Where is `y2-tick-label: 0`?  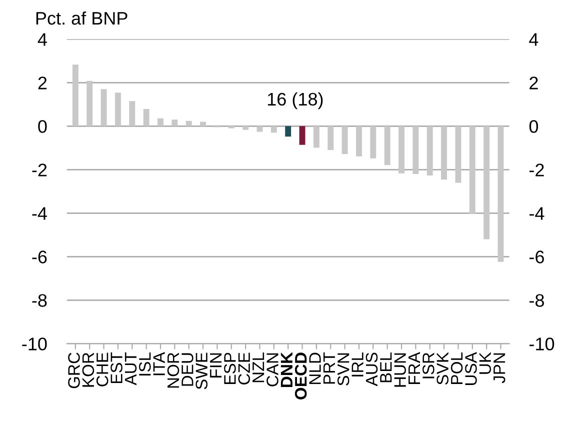
y2-tick-label: 0 is located at coordinates (533, 126).